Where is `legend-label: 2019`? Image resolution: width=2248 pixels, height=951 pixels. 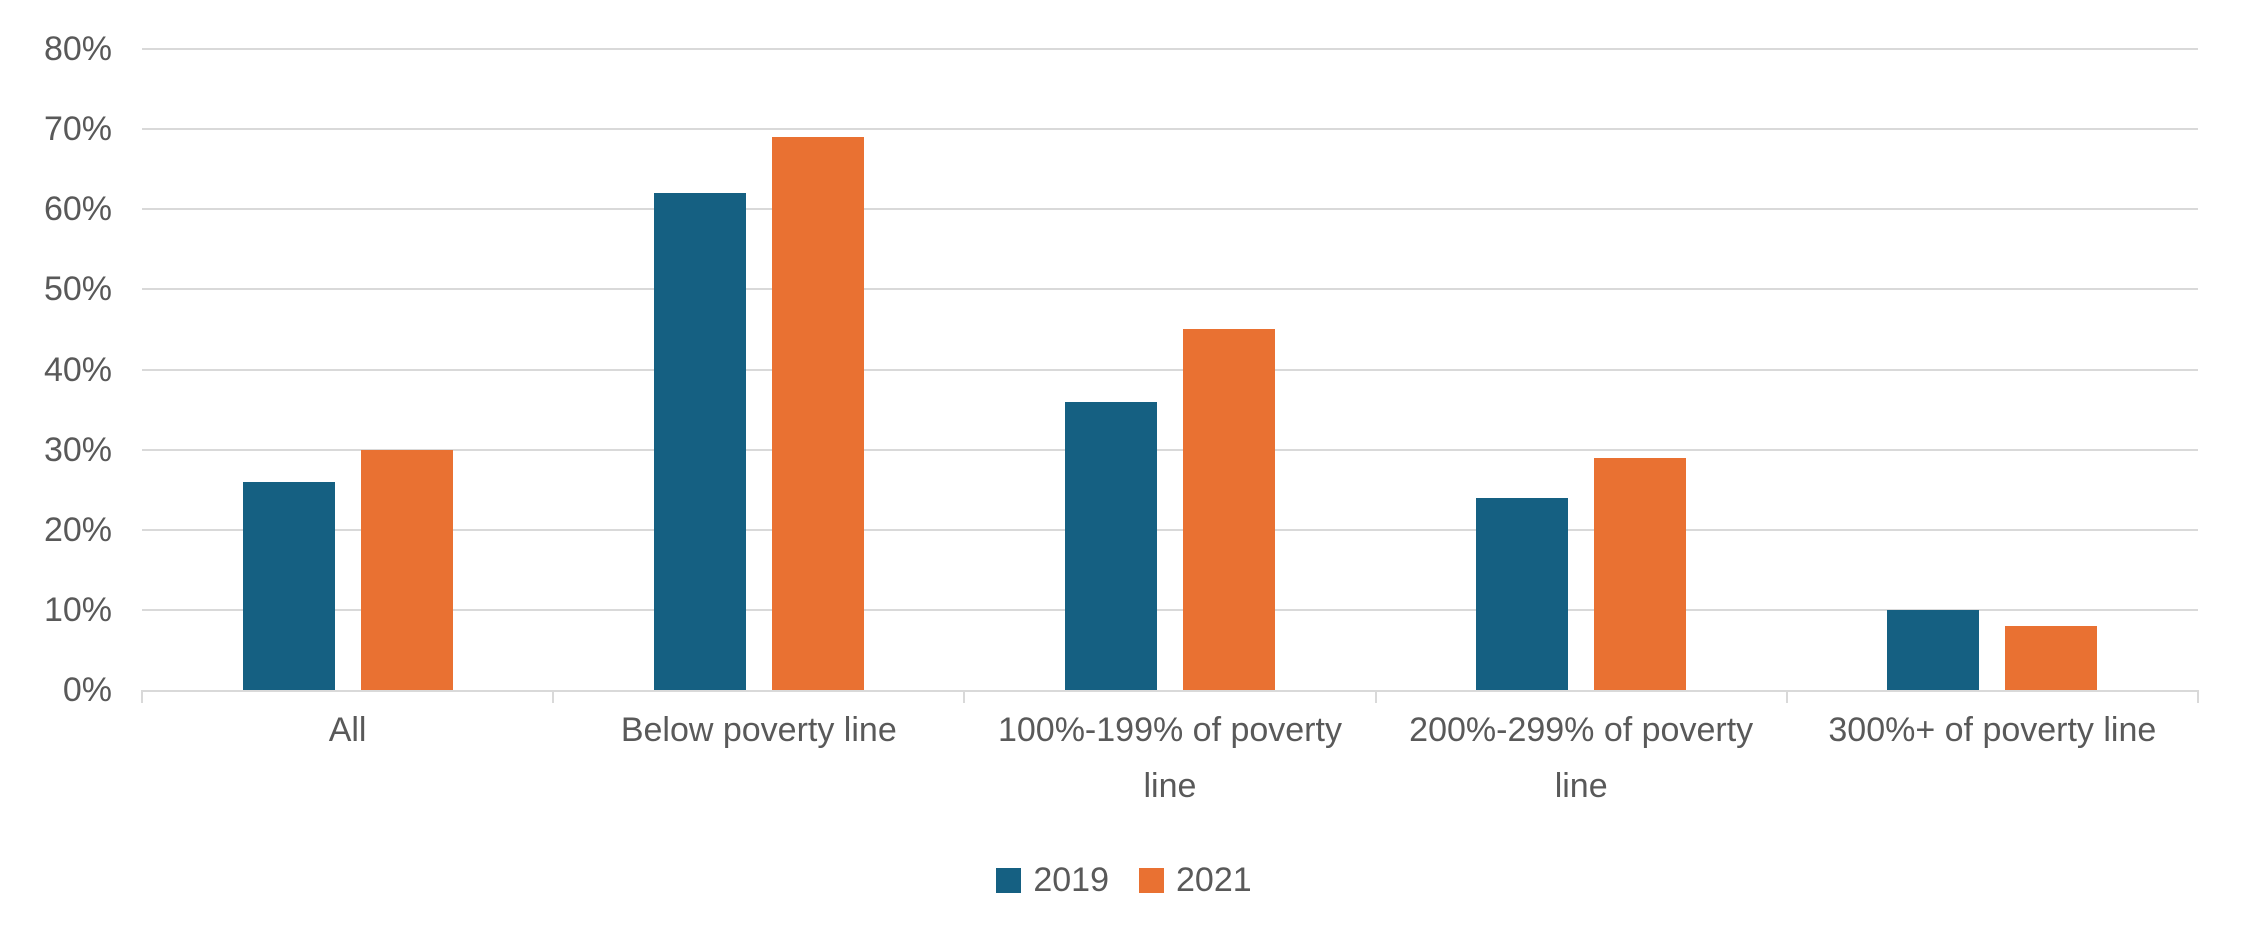
legend-label: 2019 is located at coordinates (1071, 879).